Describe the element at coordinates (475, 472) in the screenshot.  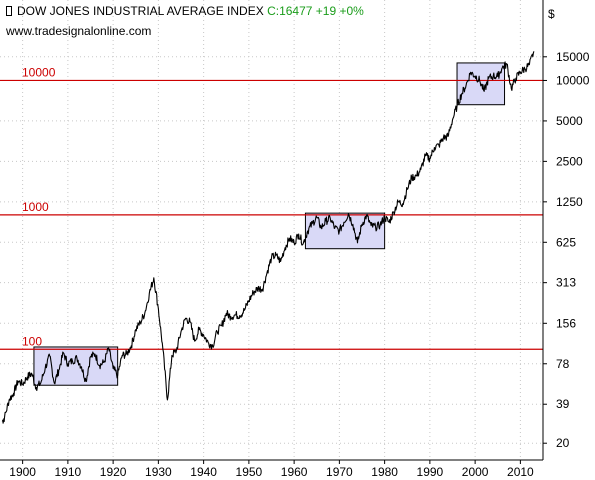
I see `x-tick-label: 2000` at that location.